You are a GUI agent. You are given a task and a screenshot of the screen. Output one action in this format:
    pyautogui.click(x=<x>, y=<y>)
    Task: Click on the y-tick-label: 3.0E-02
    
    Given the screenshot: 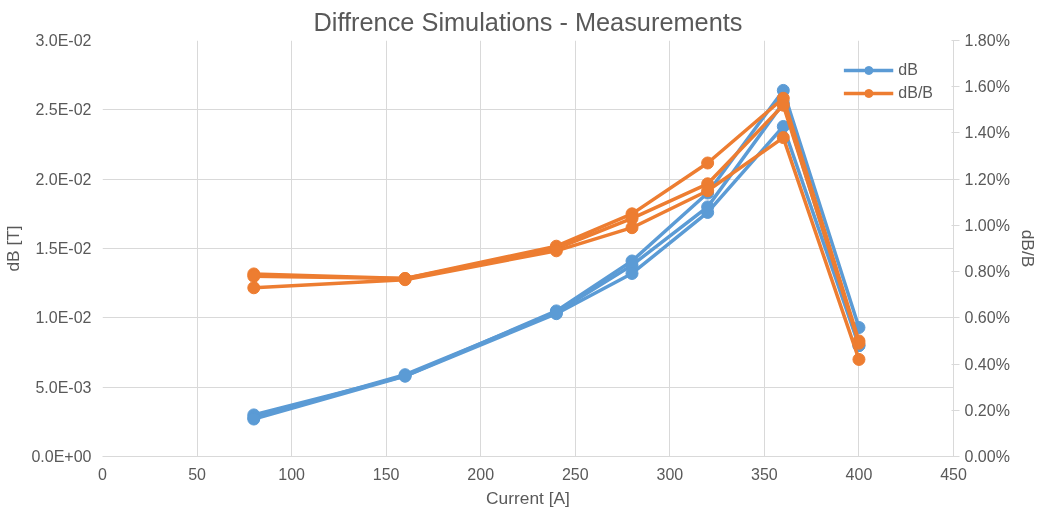 What is the action you would take?
    pyautogui.click(x=63, y=40)
    